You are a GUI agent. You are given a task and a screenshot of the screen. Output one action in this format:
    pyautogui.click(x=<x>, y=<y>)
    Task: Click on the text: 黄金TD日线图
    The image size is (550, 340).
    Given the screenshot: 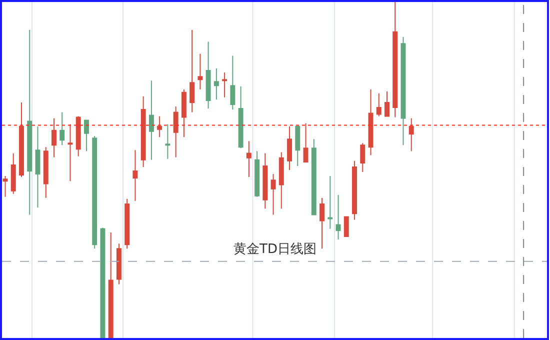 What is the action you would take?
    pyautogui.click(x=275, y=249)
    